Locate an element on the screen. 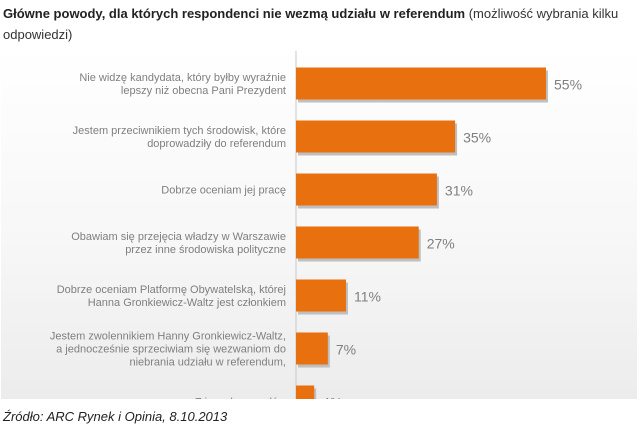  category-label-line: doprowadziły do referendum is located at coordinates (216, 144).